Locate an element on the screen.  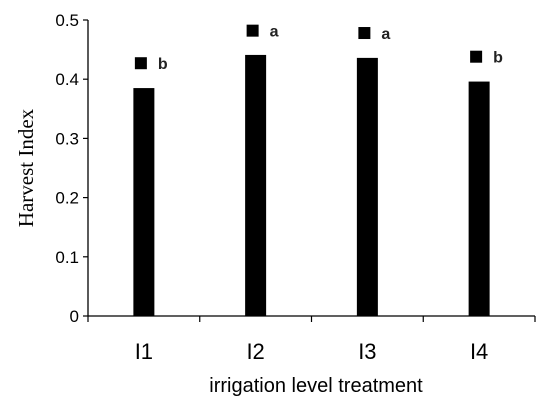
bar-i3 is located at coordinates (367, 186).